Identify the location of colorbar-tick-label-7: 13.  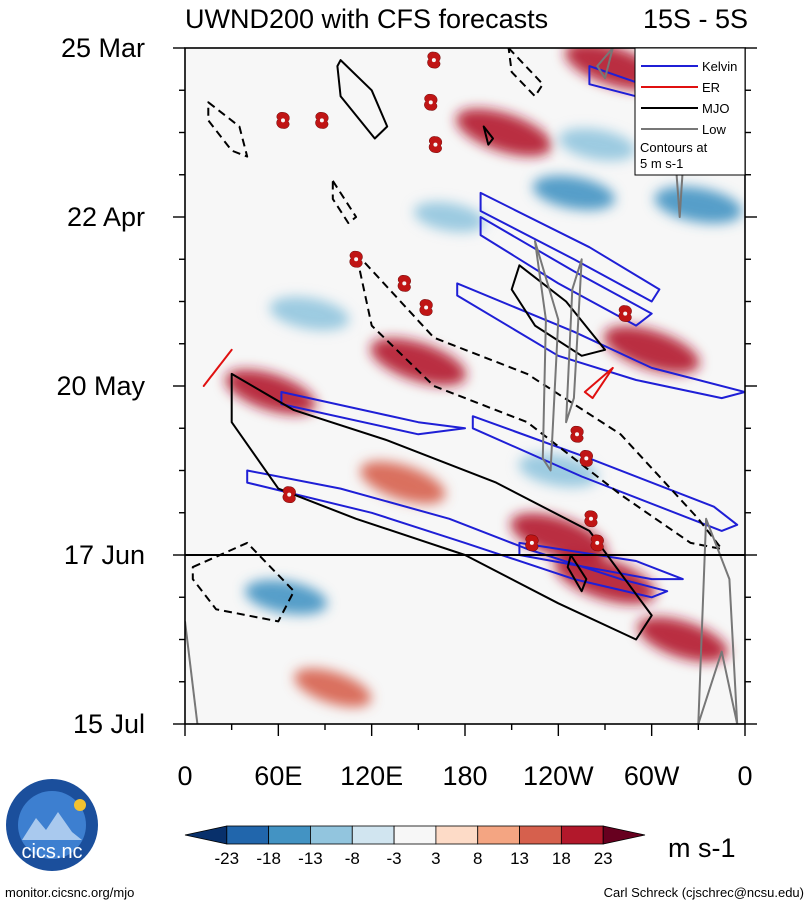
(519, 858).